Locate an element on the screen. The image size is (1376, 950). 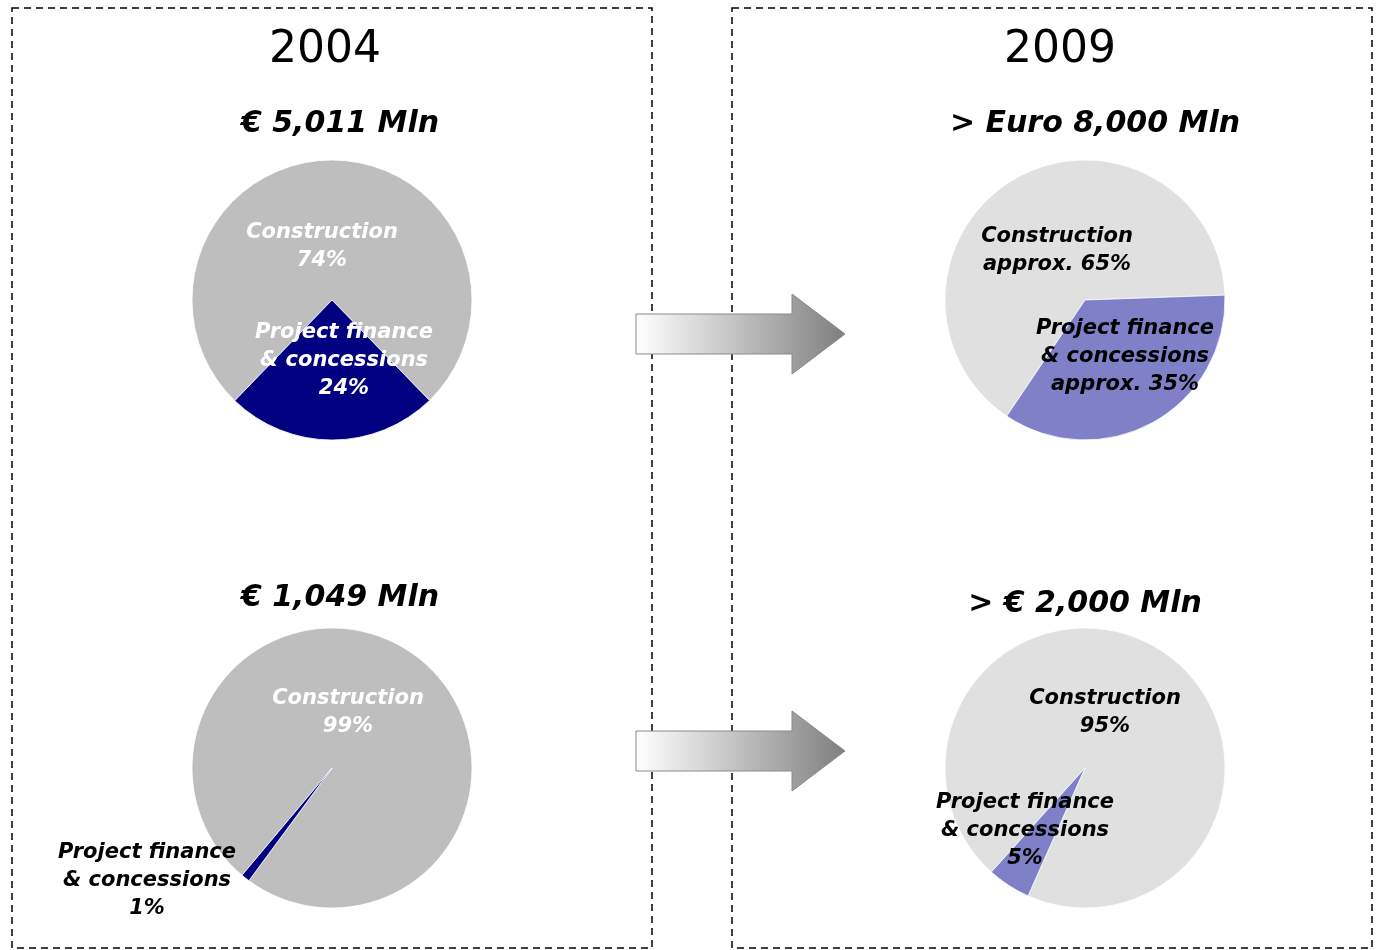
chart-subtitle: > Euro 8,000 Mln is located at coordinates (1095, 121).